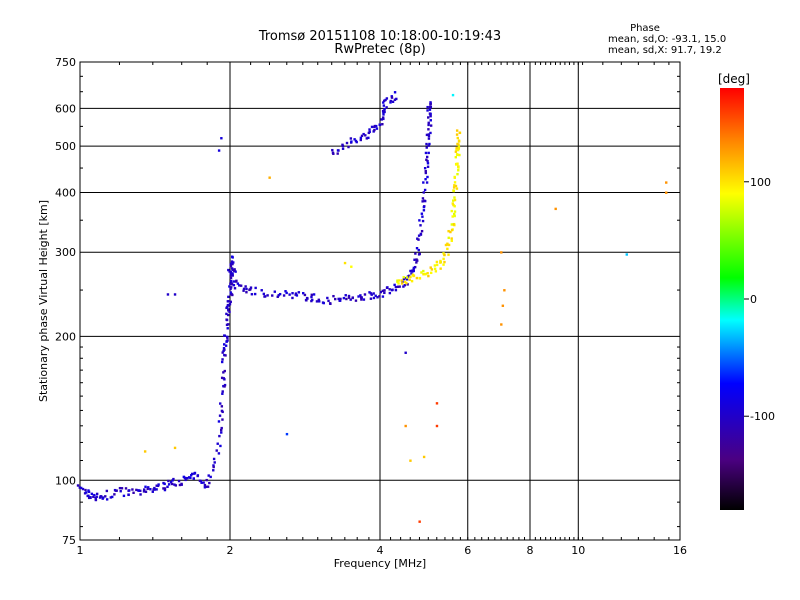  What do you see at coordinates (645, 28) in the screenshot?
I see `phase-stats-title: Phase` at bounding box center [645, 28].